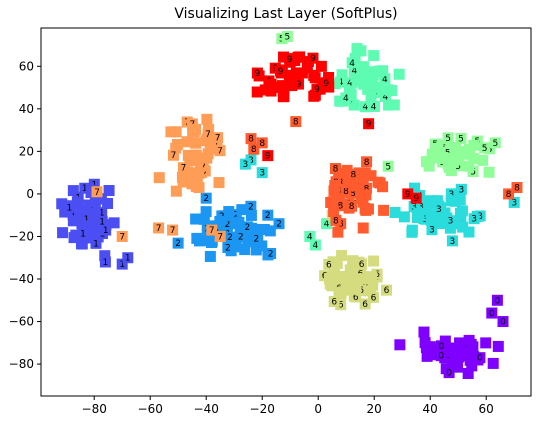  I want to click on y-tick-label: −40, so click(21, 279).